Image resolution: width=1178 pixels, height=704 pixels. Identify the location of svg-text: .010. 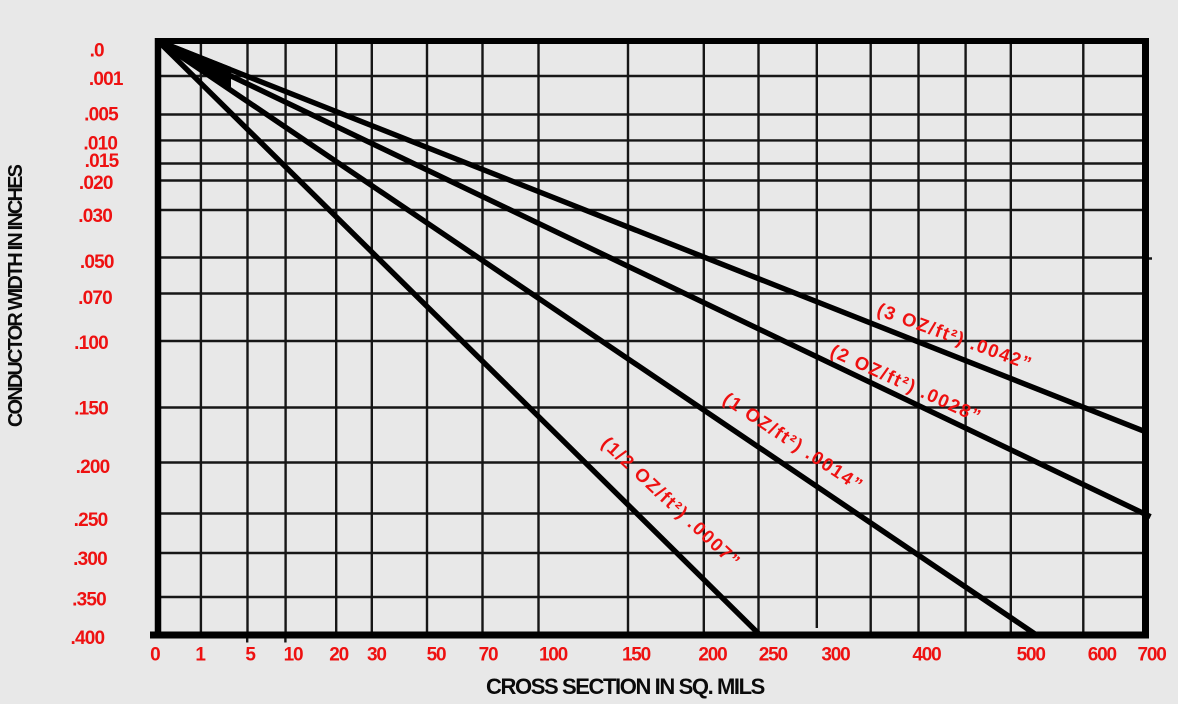
(100, 143).